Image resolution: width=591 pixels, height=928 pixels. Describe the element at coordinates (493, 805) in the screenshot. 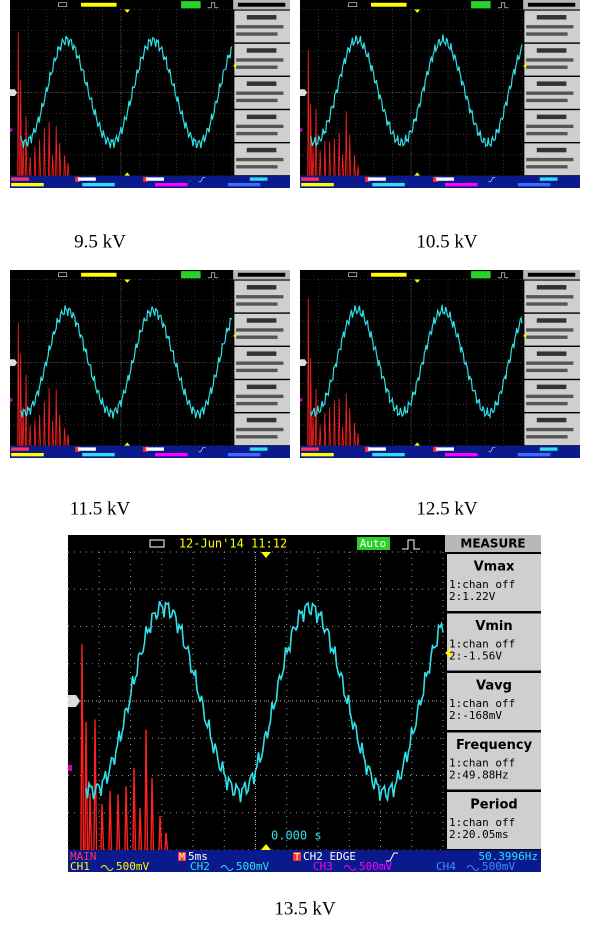

I see `measure-name: Period` at that location.